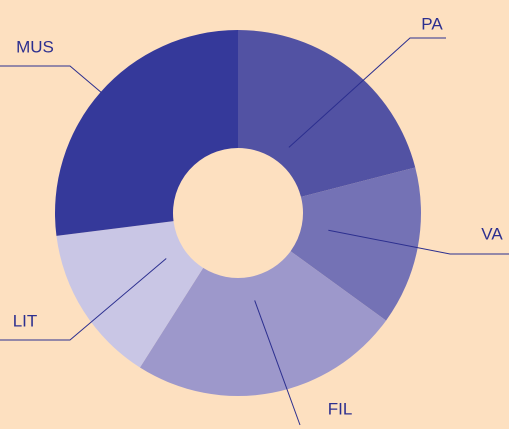 The width and height of the screenshot is (509, 429). I want to click on slice-label: FIL, so click(340, 408).